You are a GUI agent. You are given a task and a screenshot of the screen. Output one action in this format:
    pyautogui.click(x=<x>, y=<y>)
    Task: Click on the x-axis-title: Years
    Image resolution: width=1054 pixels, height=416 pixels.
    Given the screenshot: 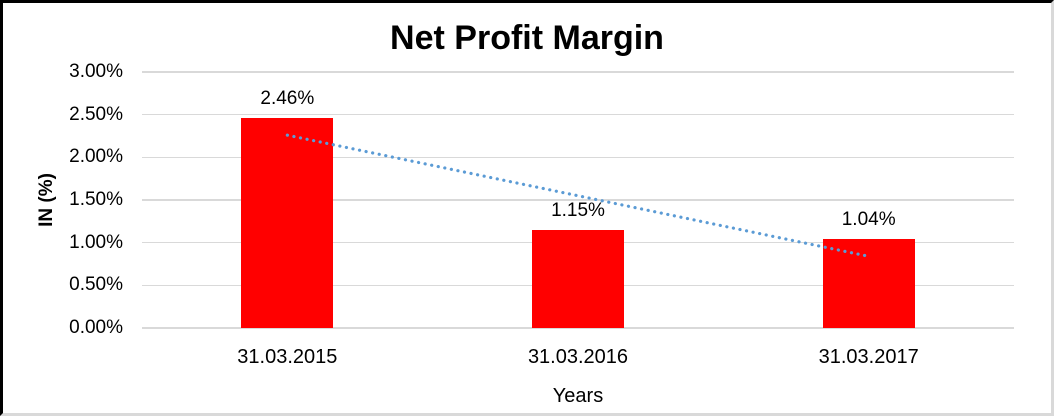 What is the action you would take?
    pyautogui.click(x=578, y=396)
    